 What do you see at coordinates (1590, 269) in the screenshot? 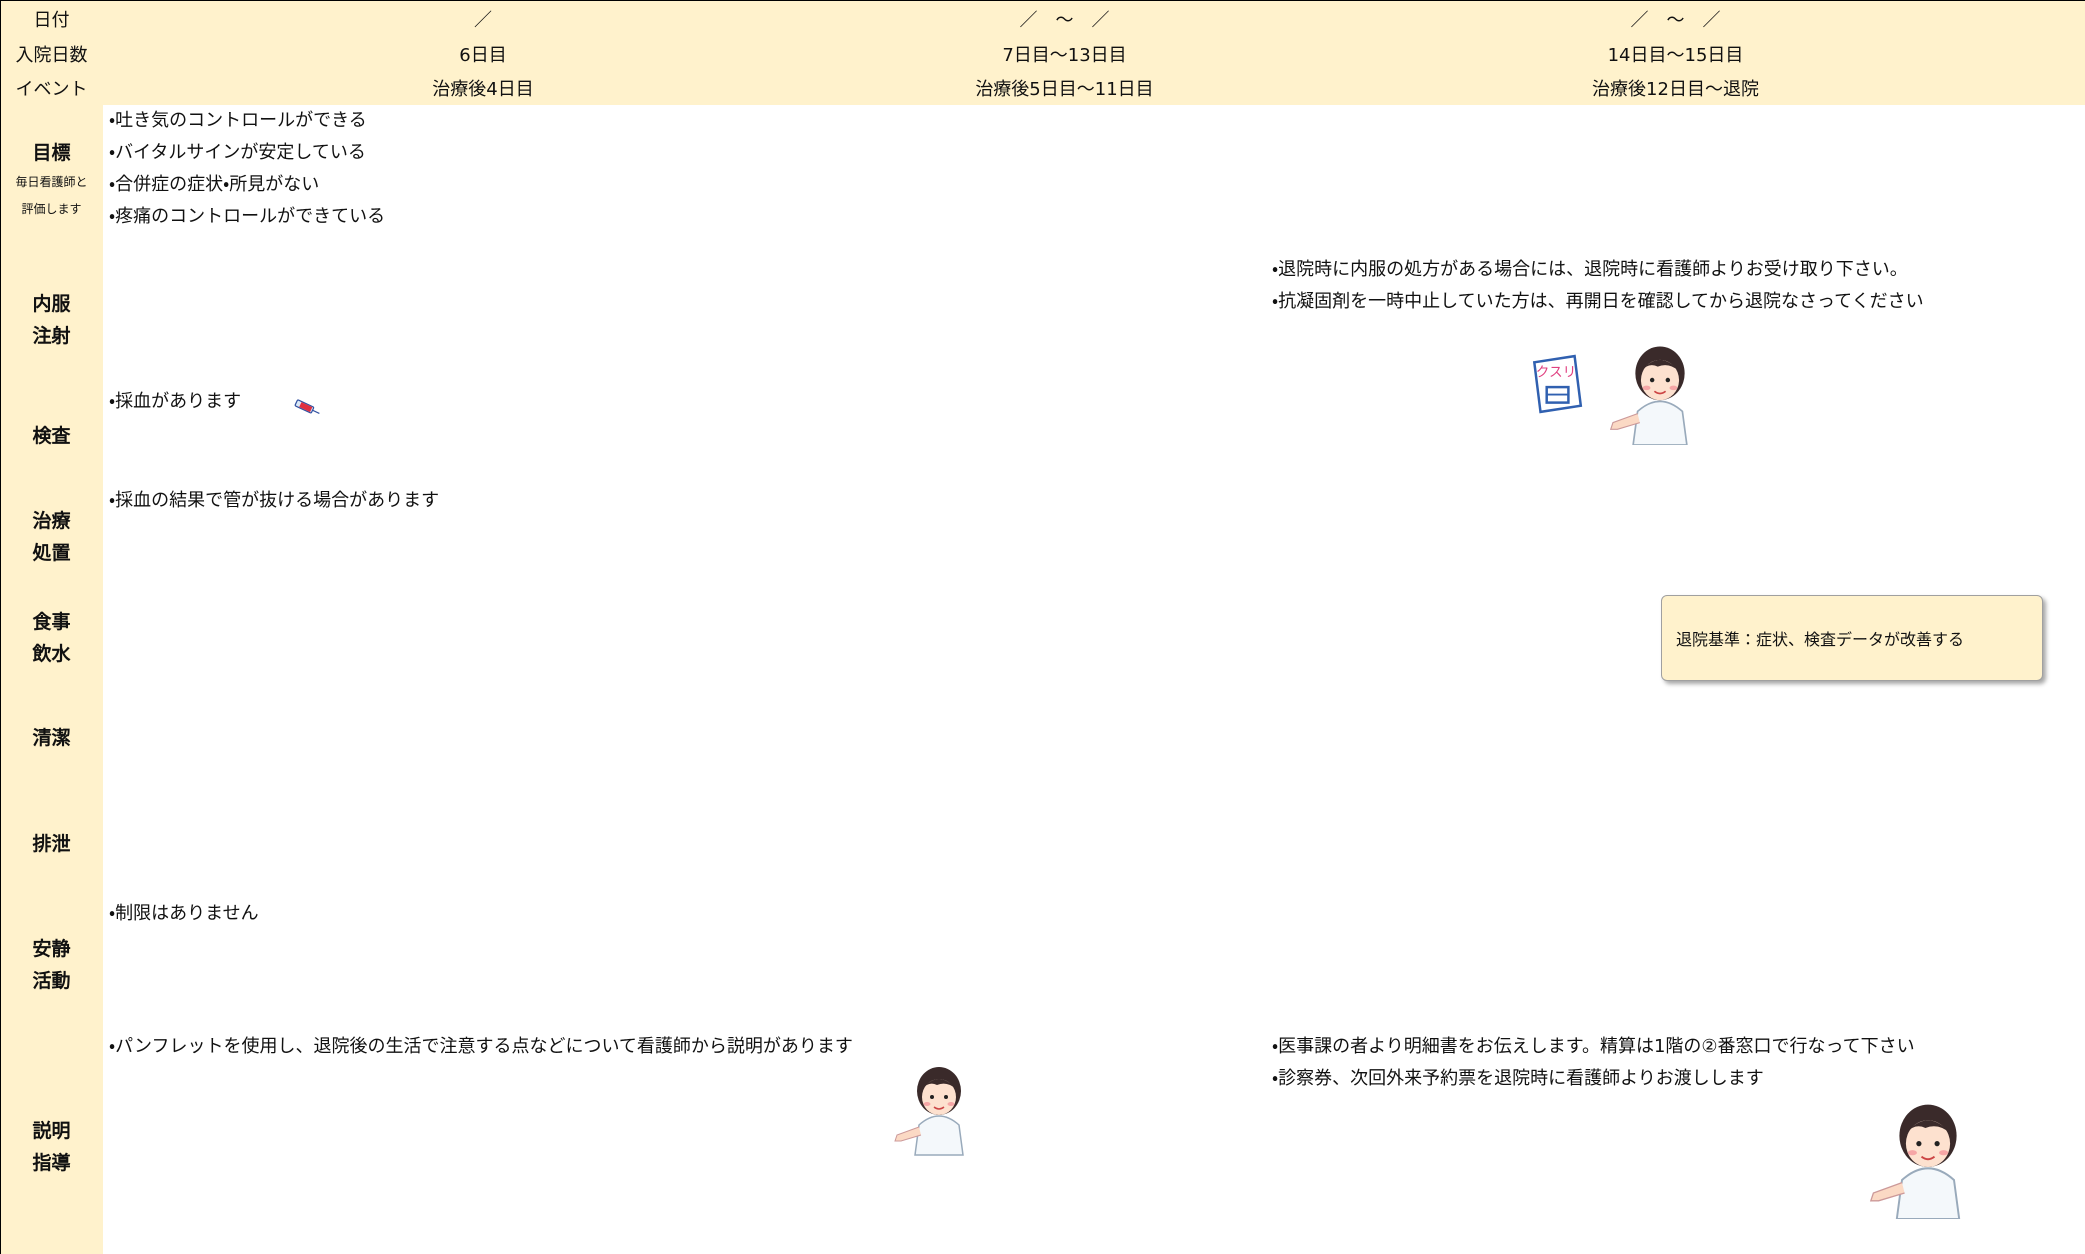
I see `bullet-item: ・退院時に内服の処方がある場合には、退院時に看護師よりお受け取り下さい。` at bounding box center [1590, 269].